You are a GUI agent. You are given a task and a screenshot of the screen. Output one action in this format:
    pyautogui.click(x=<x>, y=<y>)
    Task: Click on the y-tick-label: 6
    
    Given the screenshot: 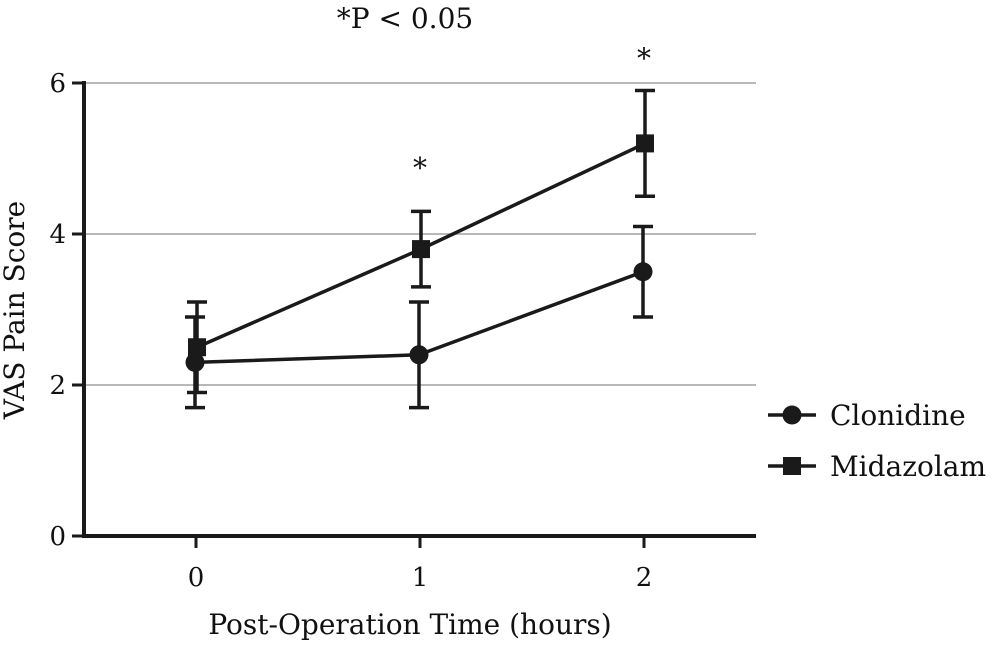 What is the action you would take?
    pyautogui.click(x=57, y=84)
    